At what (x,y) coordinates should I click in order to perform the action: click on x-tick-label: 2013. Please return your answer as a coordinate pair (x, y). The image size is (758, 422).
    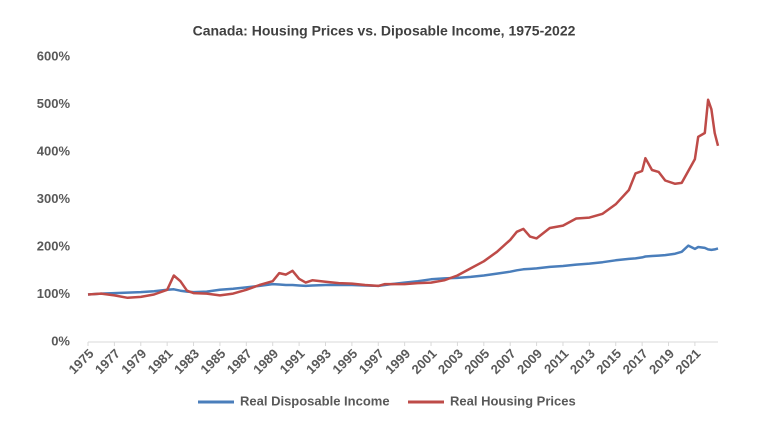
    Looking at the image, I should click on (582, 361).